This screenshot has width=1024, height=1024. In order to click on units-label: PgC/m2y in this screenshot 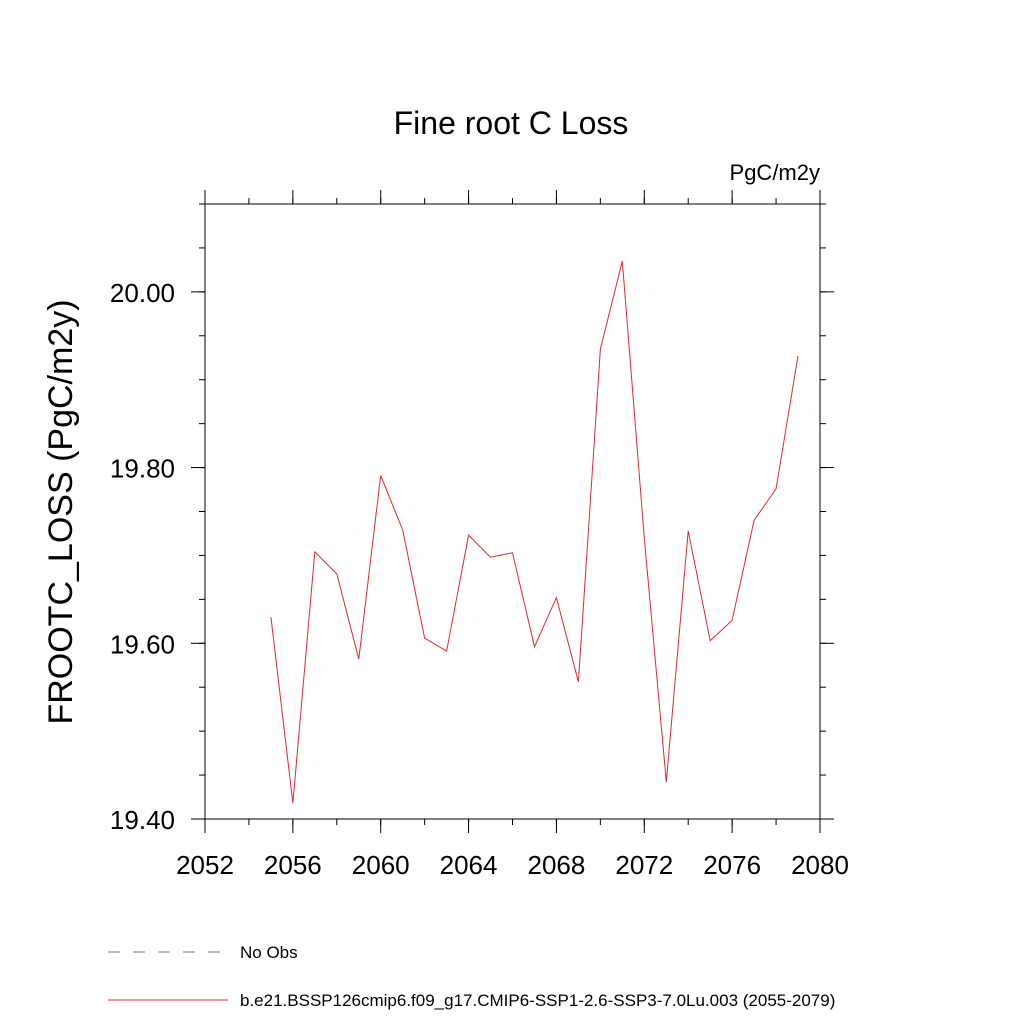, I will do `click(775, 172)`.